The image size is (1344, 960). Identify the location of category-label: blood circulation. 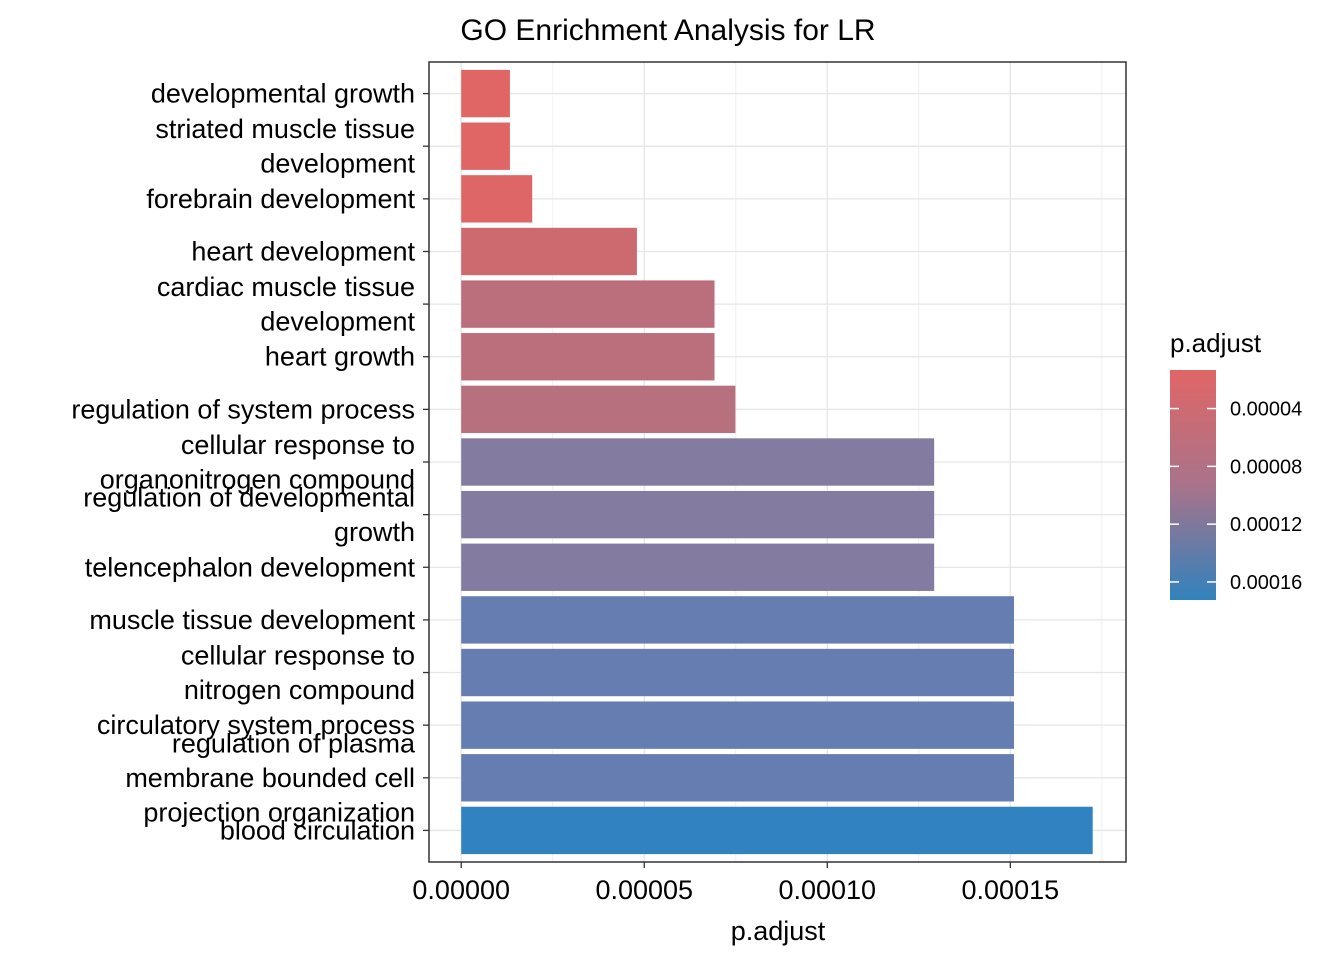
(317, 830).